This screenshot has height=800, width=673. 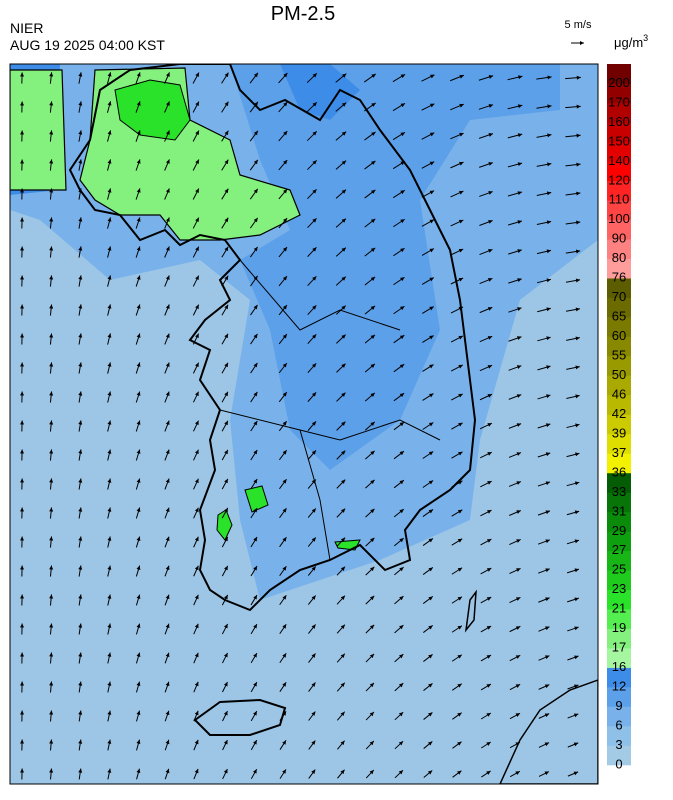 I want to click on colorbar-label: 76, so click(x=619, y=277).